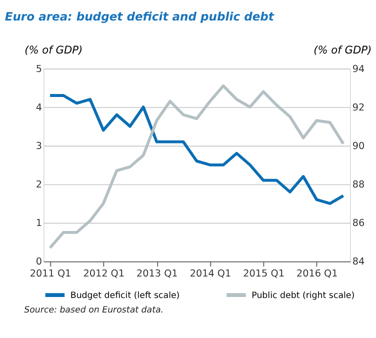 This screenshot has width=376, height=338. I want to click on x-tick-label: 2012 Q1, so click(103, 274).